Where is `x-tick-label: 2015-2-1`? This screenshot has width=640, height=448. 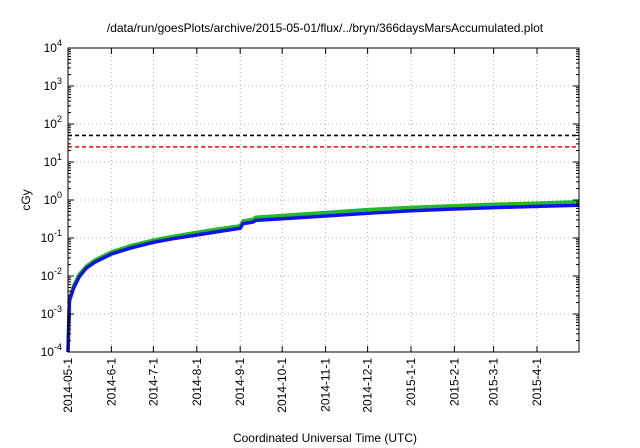 x-tick-label: 2015-2-1 is located at coordinates (454, 382).